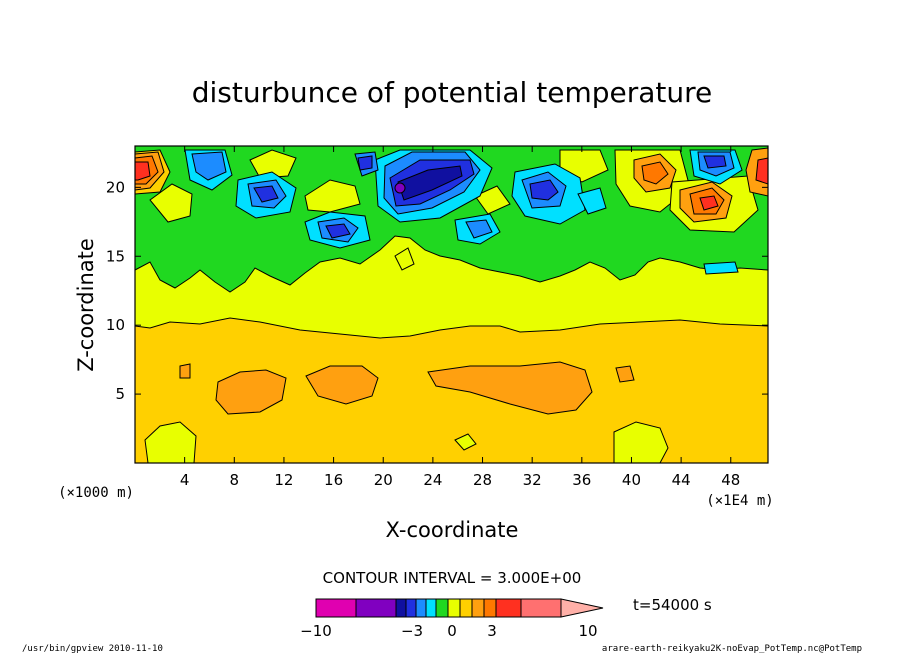 The height and width of the screenshot is (654, 904). Describe the element at coordinates (582, 608) in the screenshot. I see `colorbar-arrow` at that location.